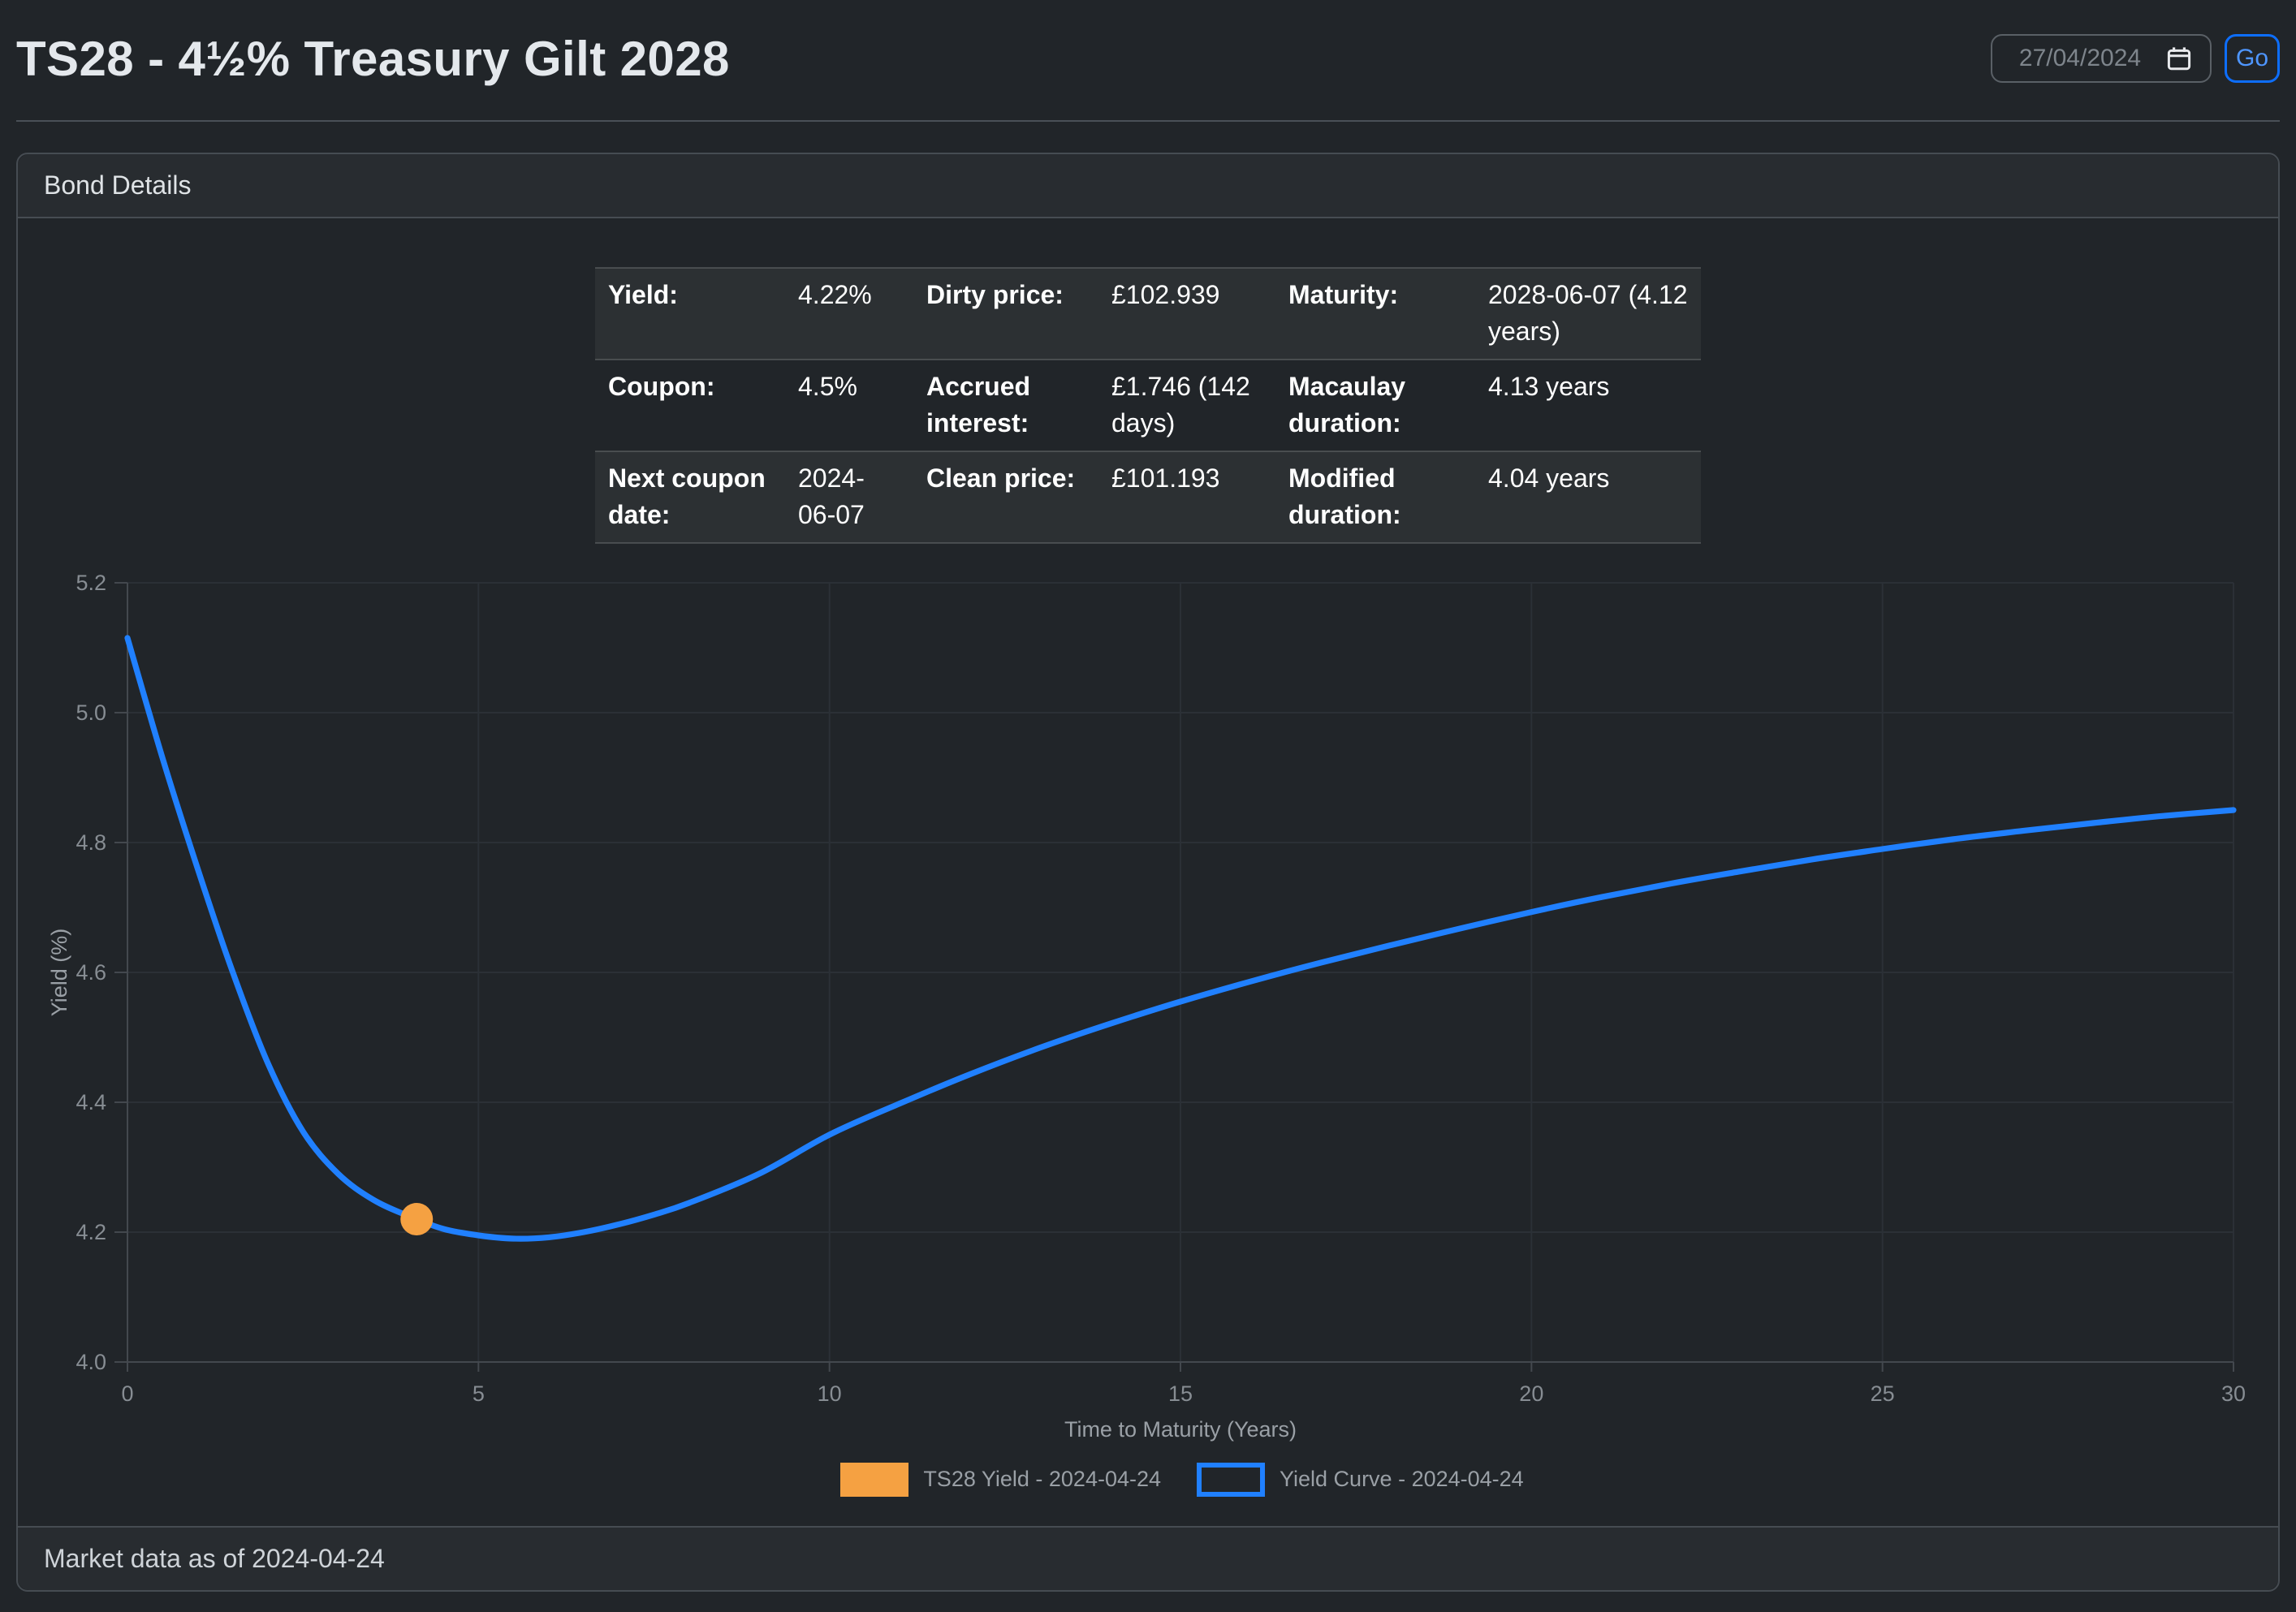 This screenshot has width=2296, height=1612. I want to click on svg-text: 4.8, so click(91, 842).